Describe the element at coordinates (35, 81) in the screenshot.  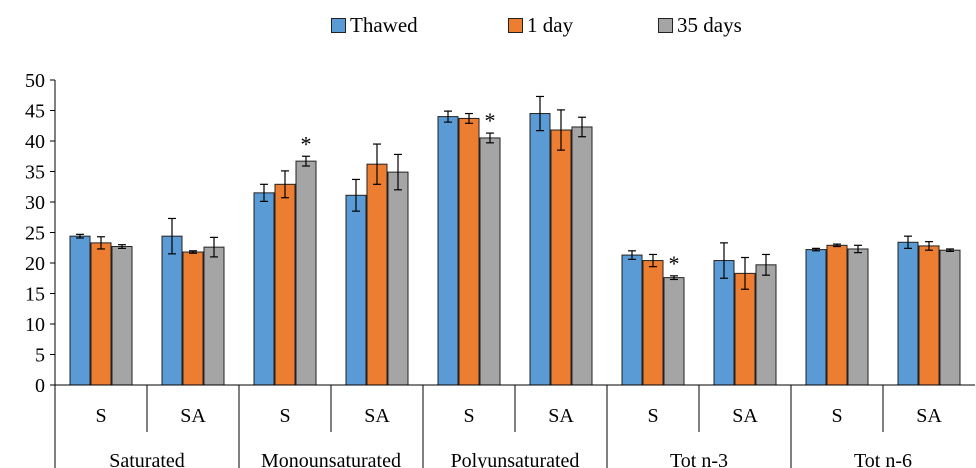
I see `y-tick-label: 50` at that location.